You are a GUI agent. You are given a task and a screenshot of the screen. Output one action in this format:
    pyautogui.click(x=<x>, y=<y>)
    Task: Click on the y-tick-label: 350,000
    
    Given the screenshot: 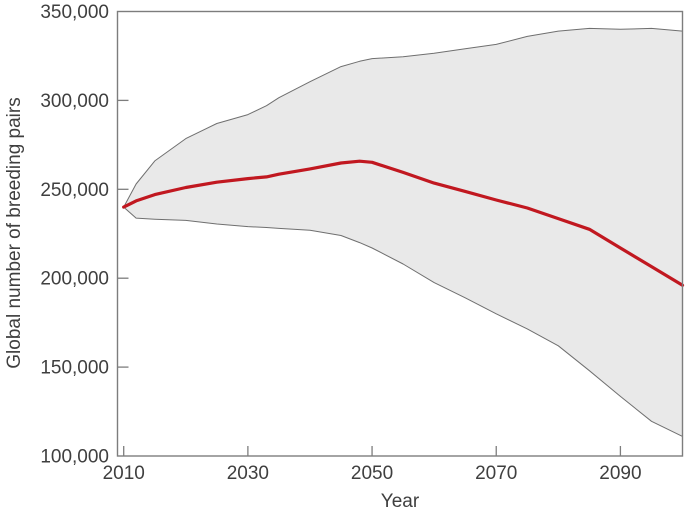 What is the action you would take?
    pyautogui.click(x=74, y=12)
    